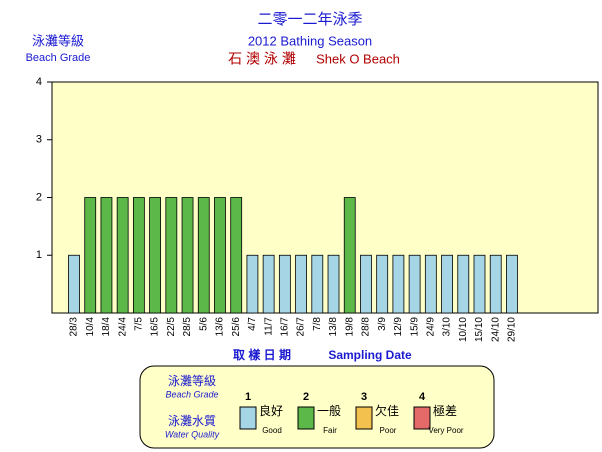 The height and width of the screenshot is (452, 602). Describe the element at coordinates (512, 329) in the screenshot. I see `x-tick-label: 29/10` at that location.